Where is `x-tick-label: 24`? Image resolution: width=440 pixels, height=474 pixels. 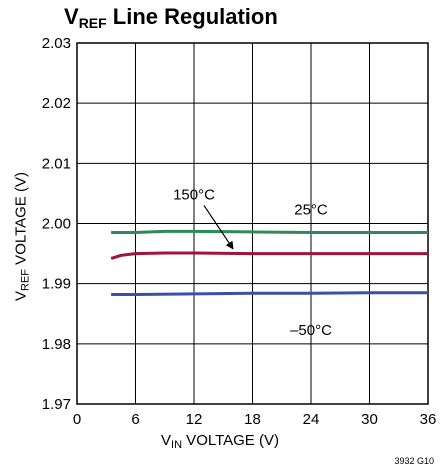 x-tick-label: 24 is located at coordinates (311, 419).